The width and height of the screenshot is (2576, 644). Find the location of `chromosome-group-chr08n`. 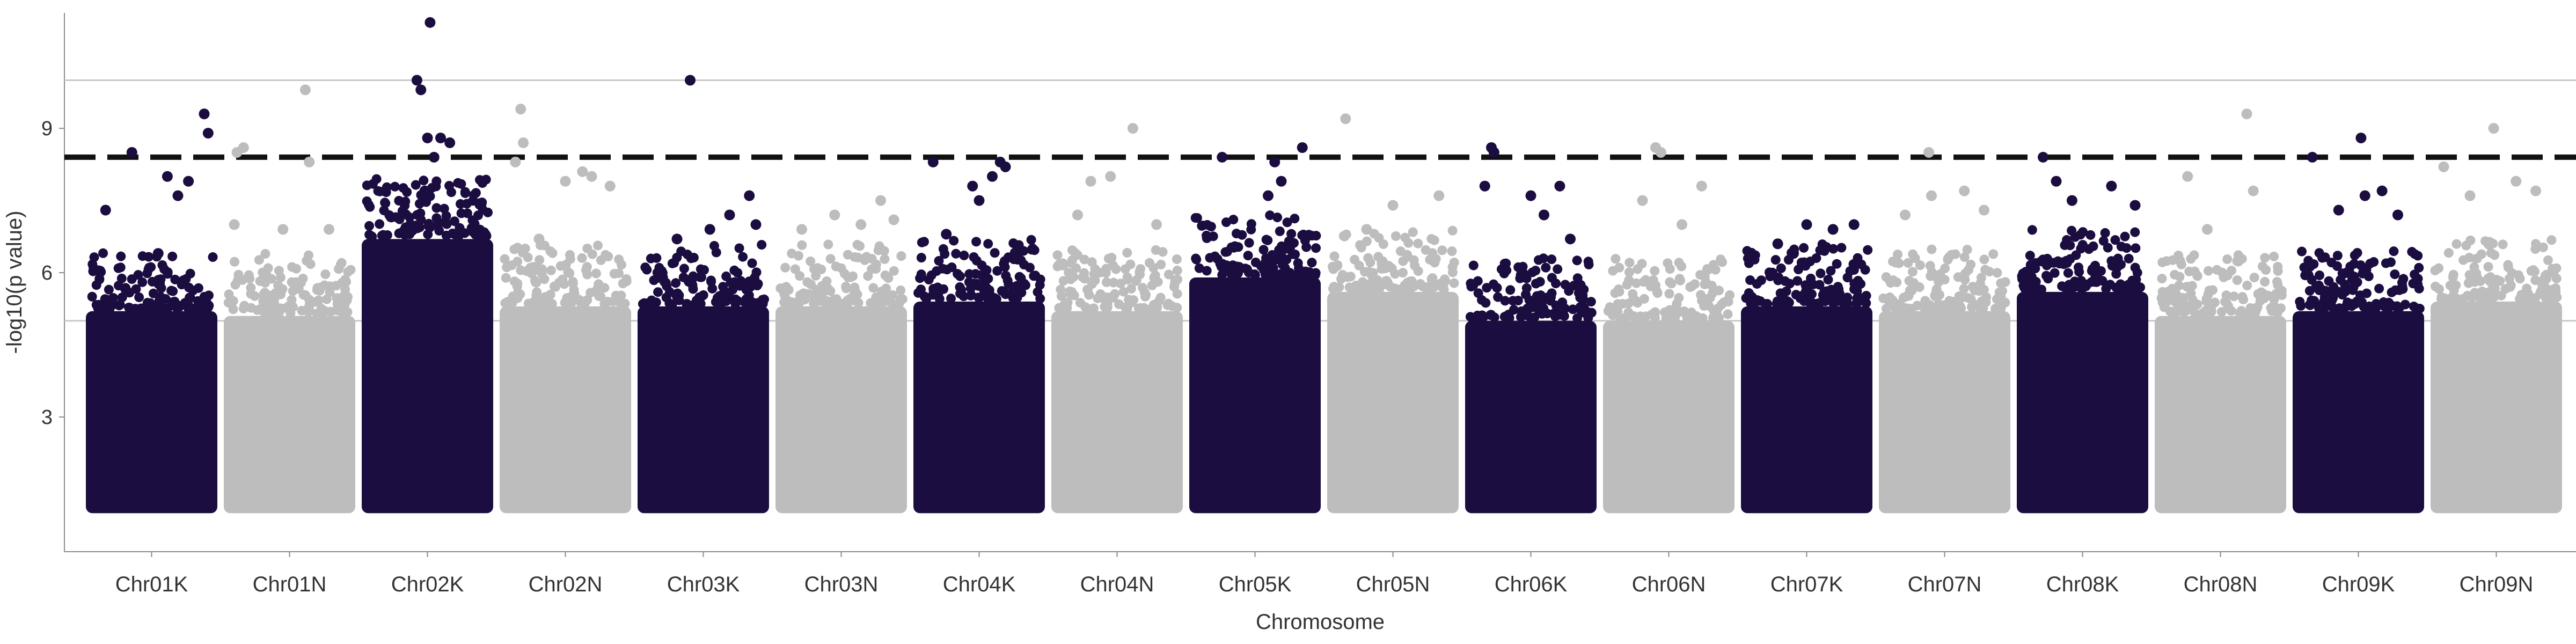

chromosome-group-chr08n is located at coordinates (2221, 311).